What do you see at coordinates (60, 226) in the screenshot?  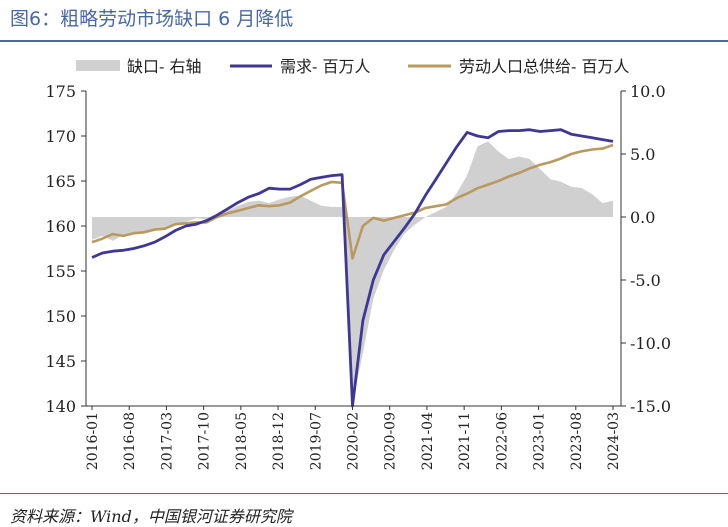 I see `y-left-tick-label: 160` at bounding box center [60, 226].